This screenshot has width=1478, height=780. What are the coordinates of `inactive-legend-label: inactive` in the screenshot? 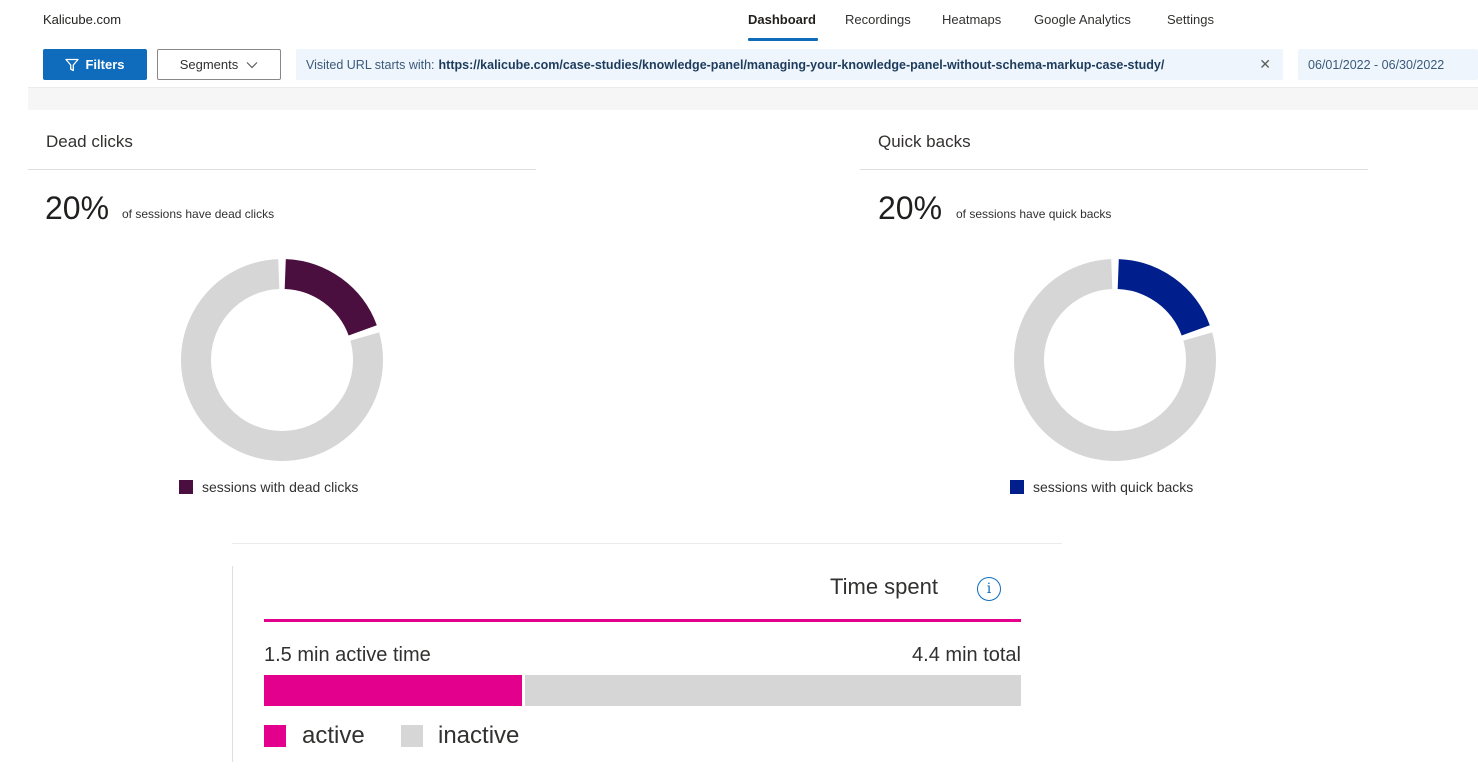 It's located at (479, 735).